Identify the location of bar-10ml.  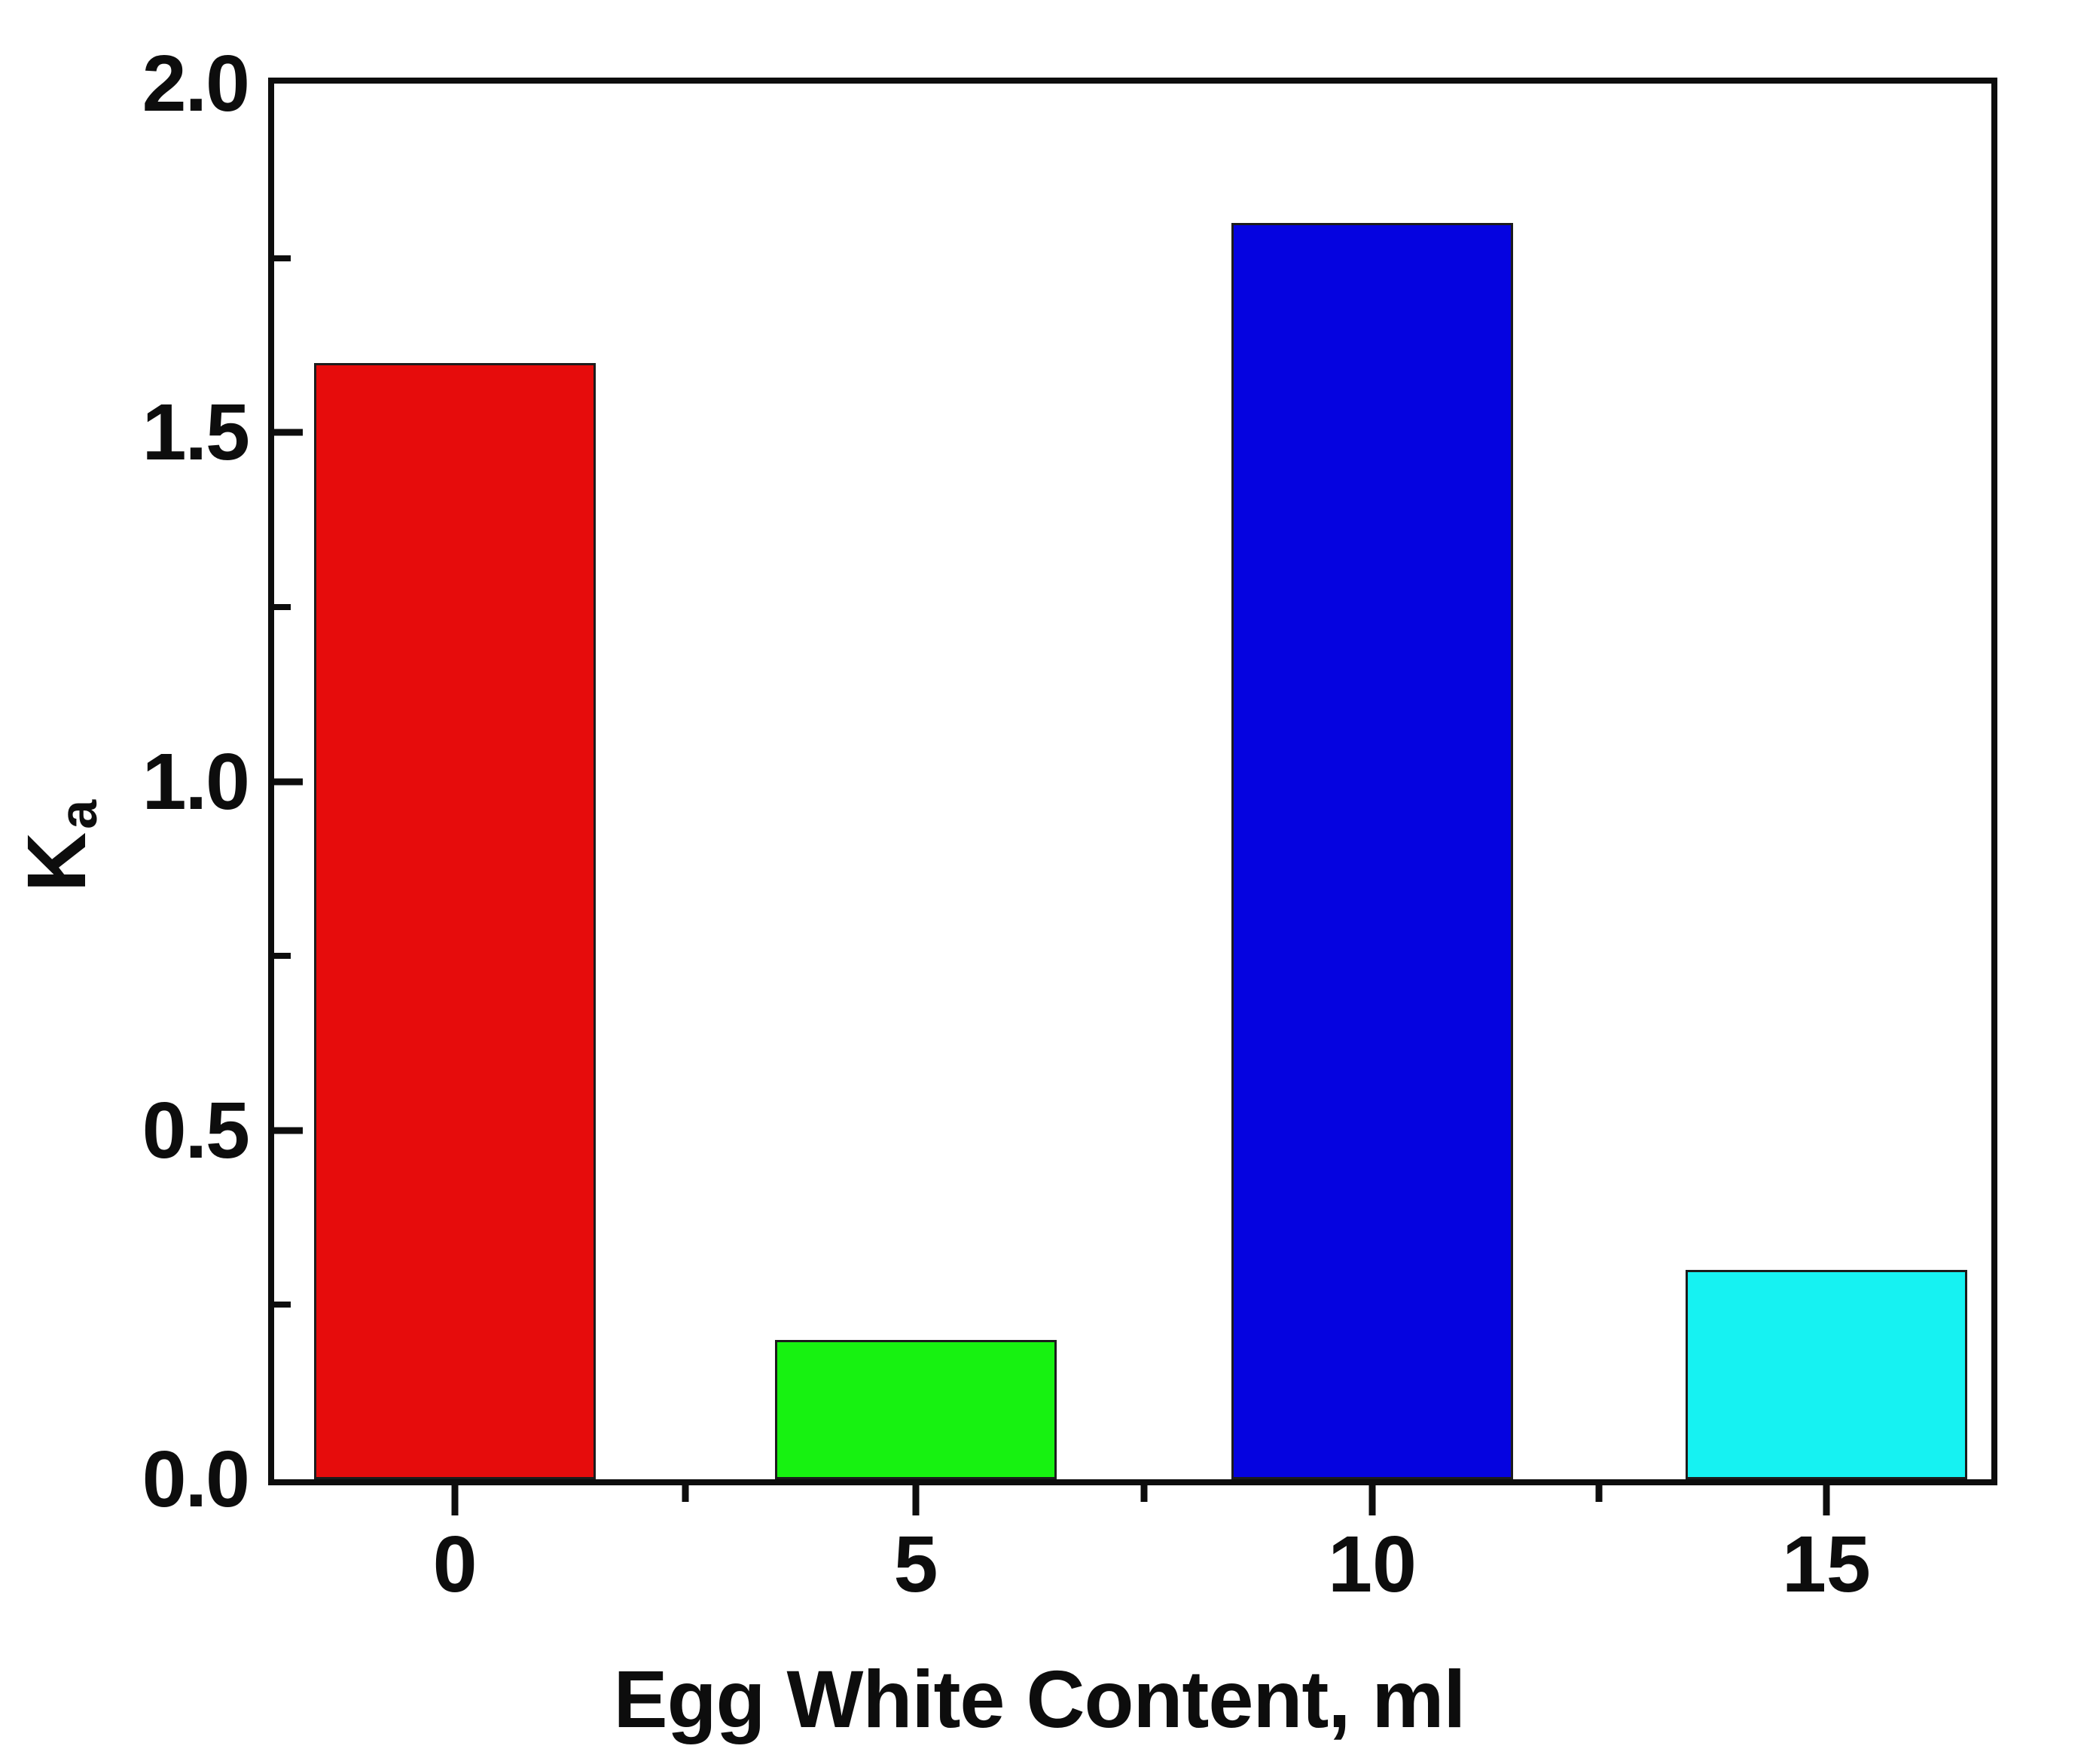
(1372, 851).